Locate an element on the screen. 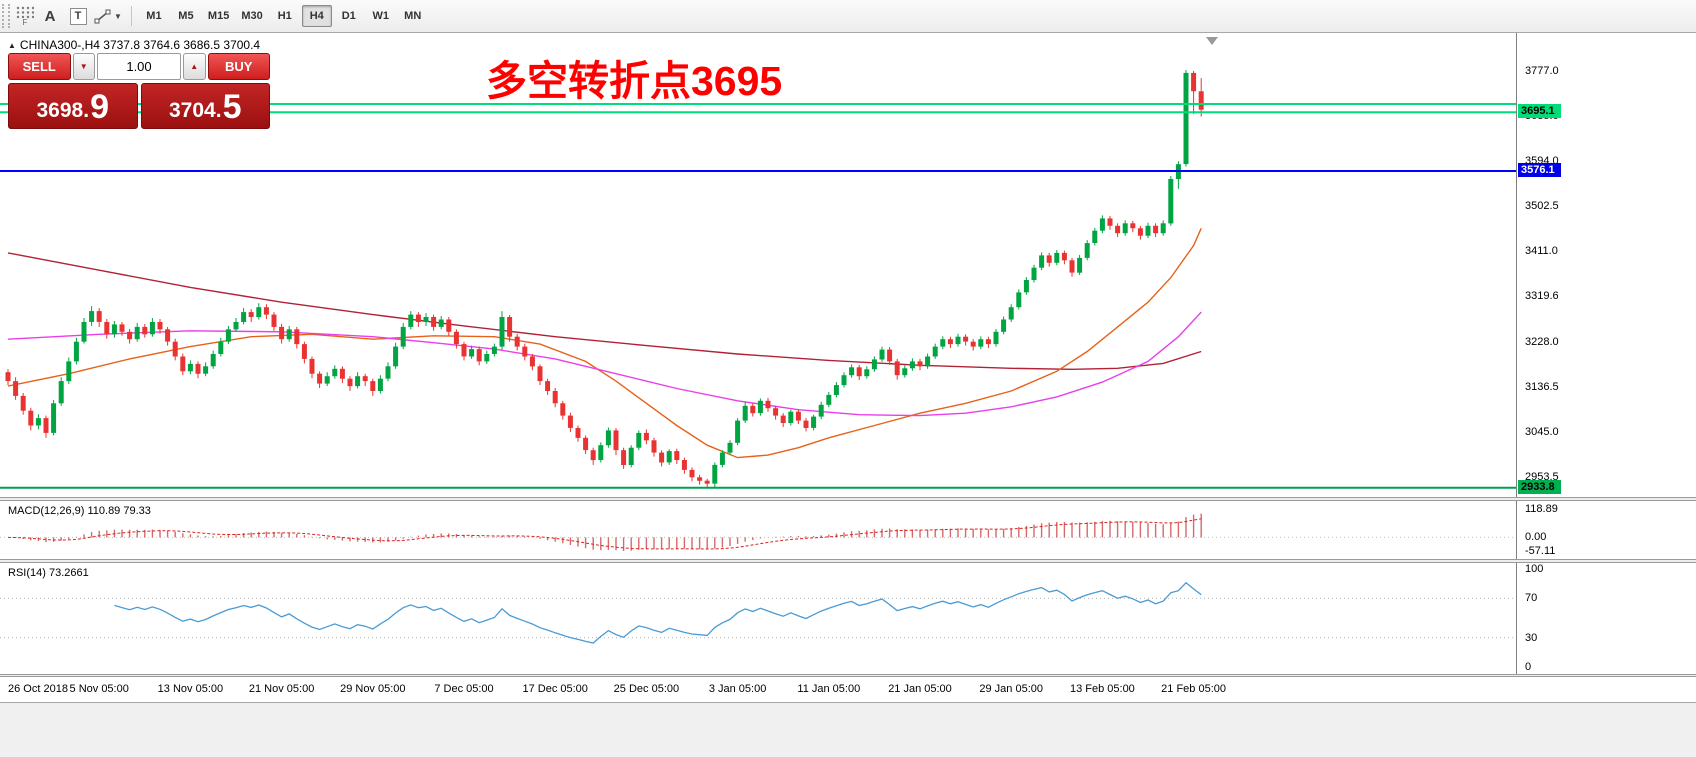 Image resolution: width=1696 pixels, height=757 pixels. time-axis-label: 21 Jan 05:00 is located at coordinates (920, 689).